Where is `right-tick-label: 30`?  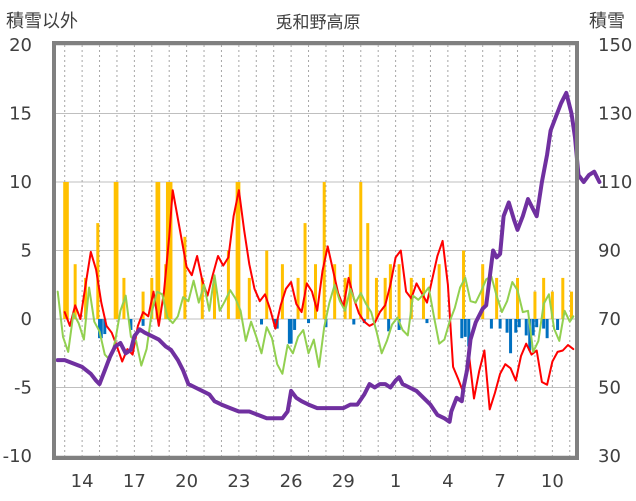 right-tick-label: 30 is located at coordinates (609, 456).